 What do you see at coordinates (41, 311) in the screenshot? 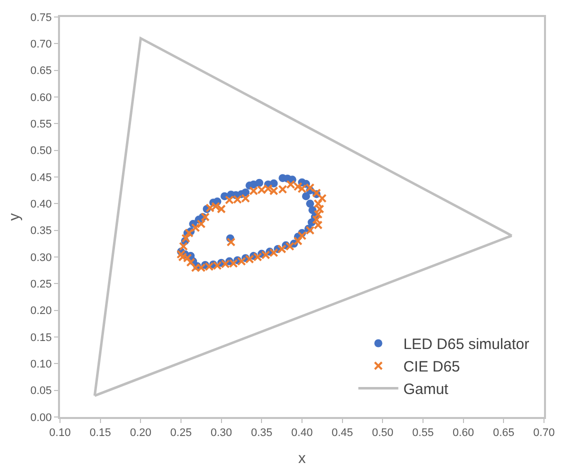
I see `y-tick-label: 0.20` at bounding box center [41, 311].